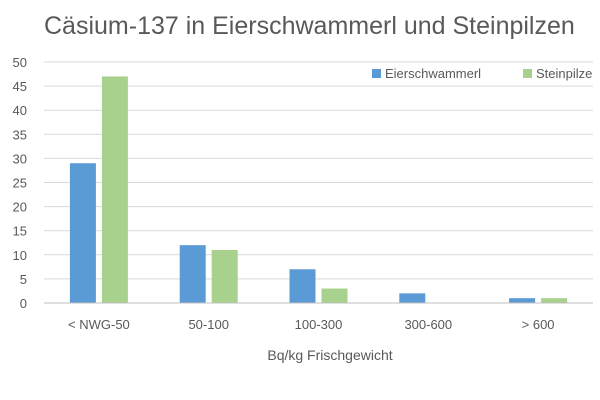 This screenshot has height=400, width=600. Describe the element at coordinates (20, 134) in the screenshot. I see `y-tick-label: 35` at that location.